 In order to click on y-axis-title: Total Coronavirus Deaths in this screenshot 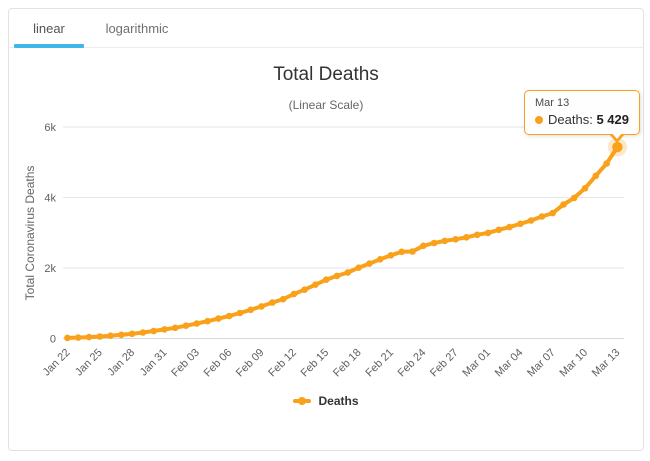, I will do `click(30, 233)`.